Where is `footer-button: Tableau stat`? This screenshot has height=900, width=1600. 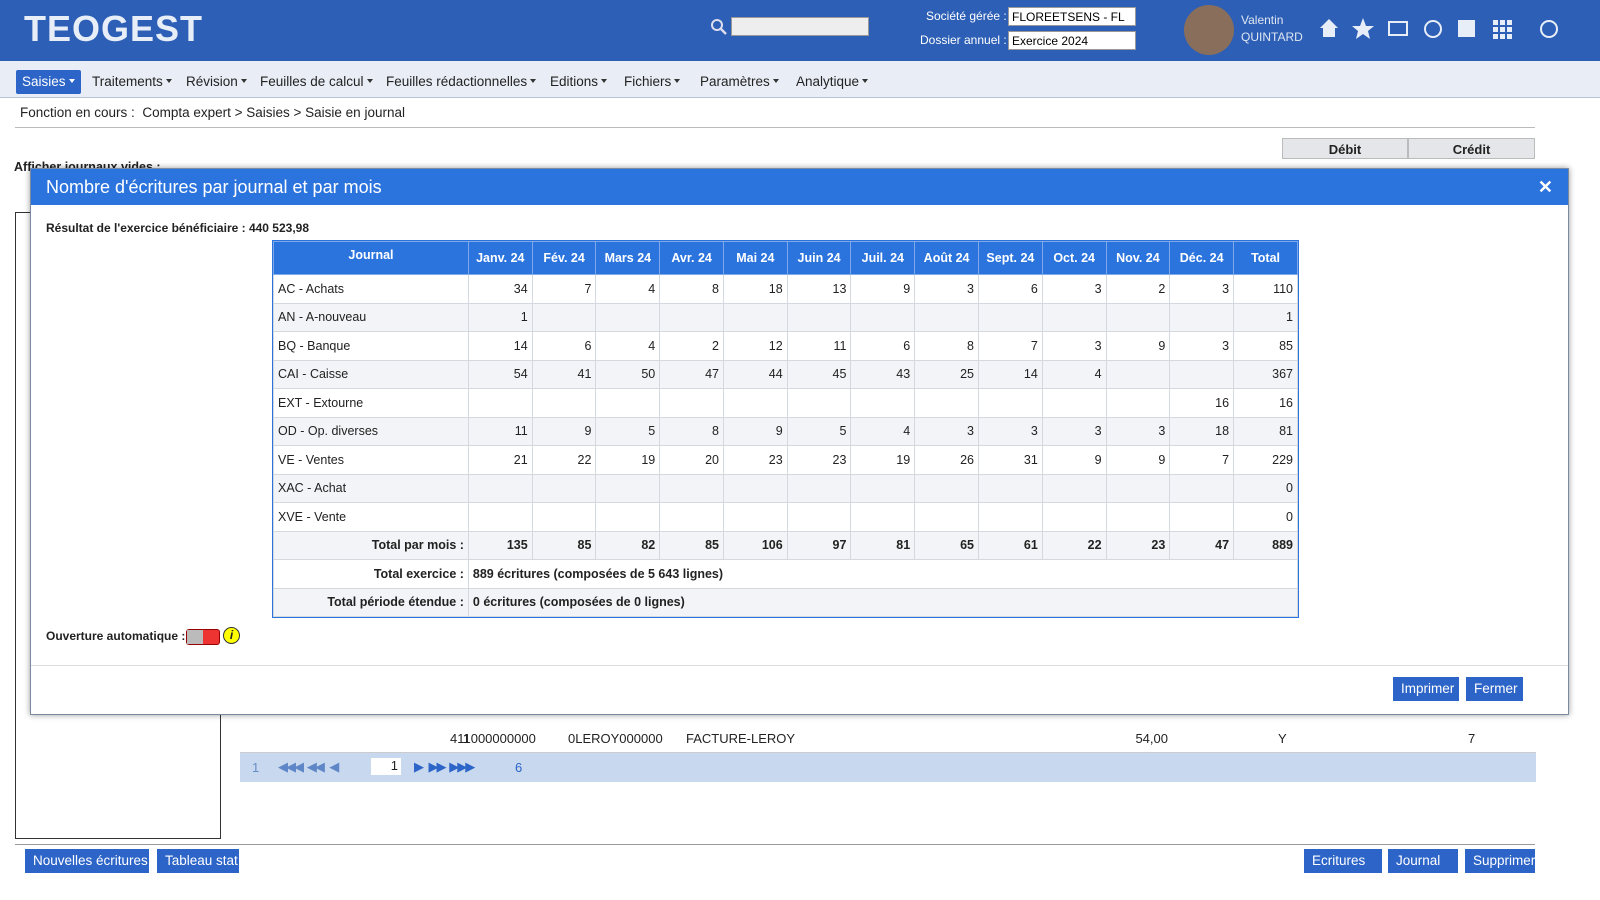 footer-button: Tableau stat is located at coordinates (198, 861).